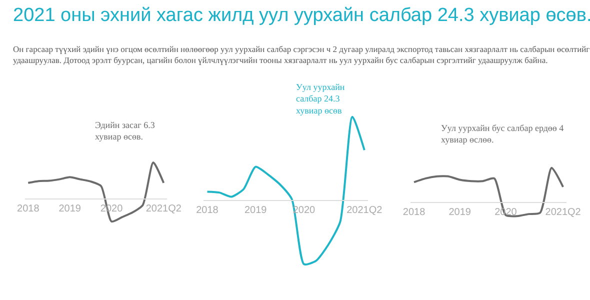  What do you see at coordinates (320, 99) in the screenshot?
I see `text: Уул уурхайн салбар 24.3 хувиар өсөв` at bounding box center [320, 99].